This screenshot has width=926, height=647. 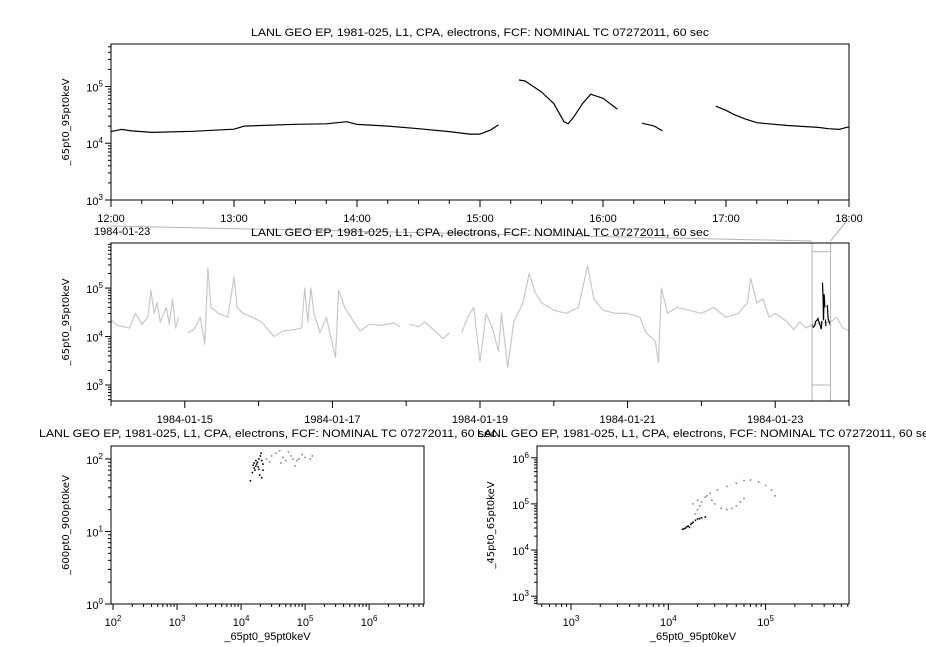 I want to click on zoom-connector-lines, so click(x=480, y=229).